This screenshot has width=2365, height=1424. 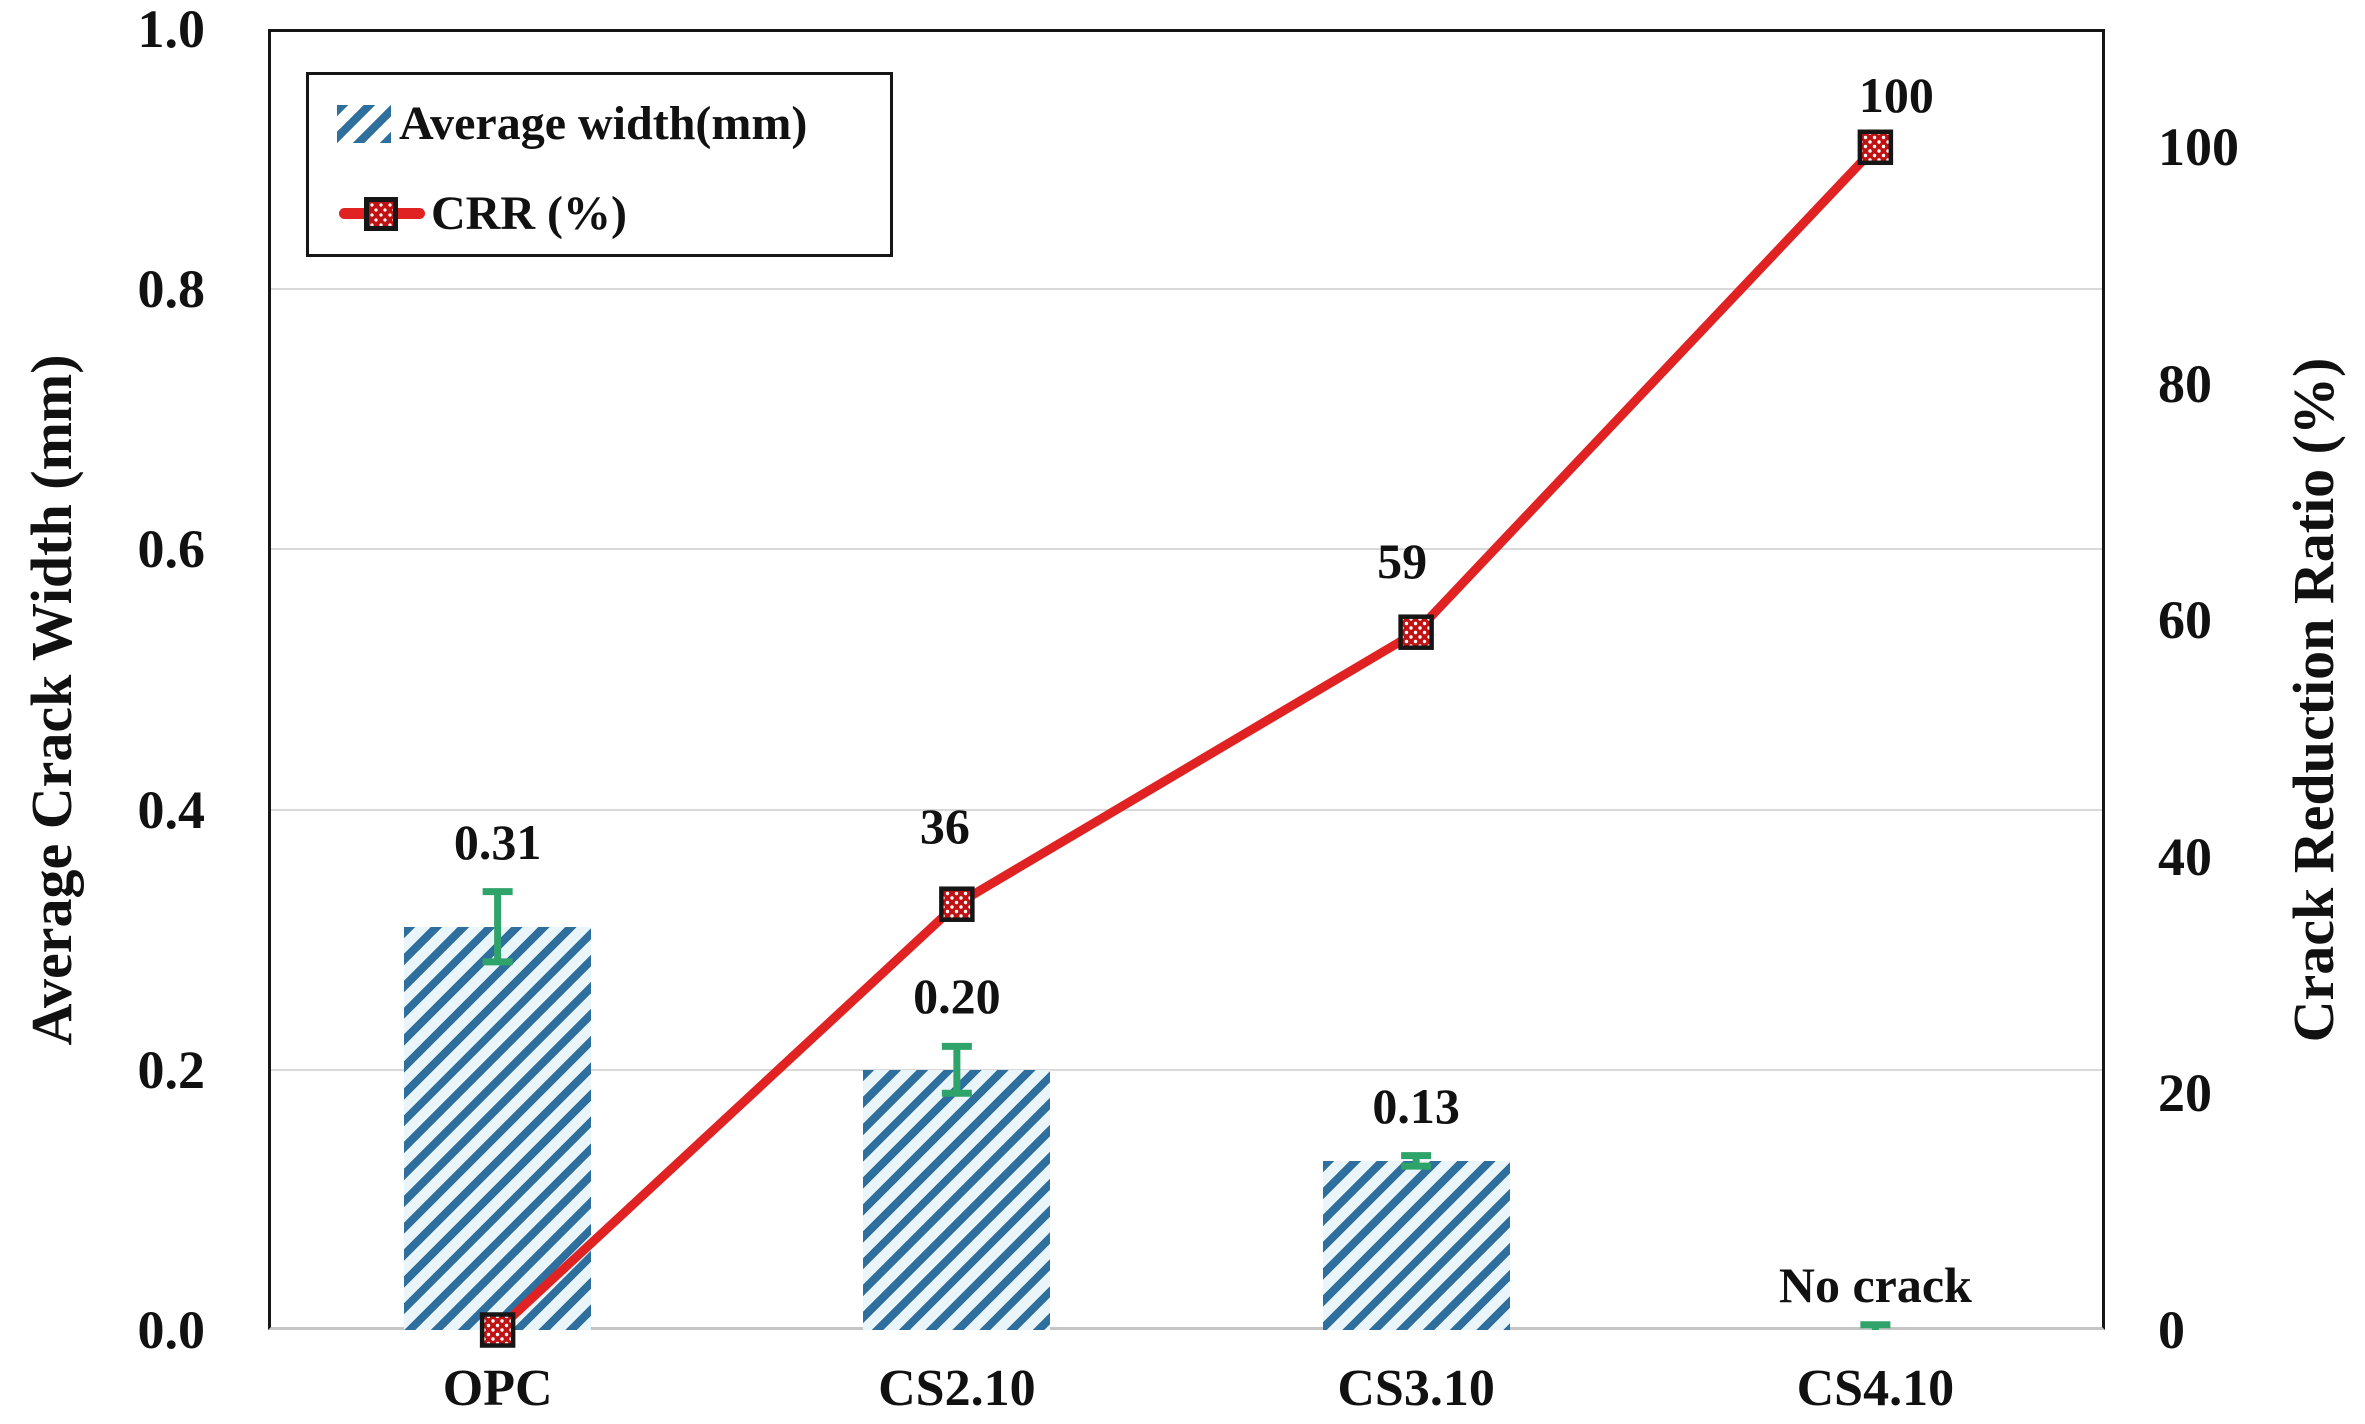 What do you see at coordinates (171, 549) in the screenshot?
I see `left-axis-tick: 0.6` at bounding box center [171, 549].